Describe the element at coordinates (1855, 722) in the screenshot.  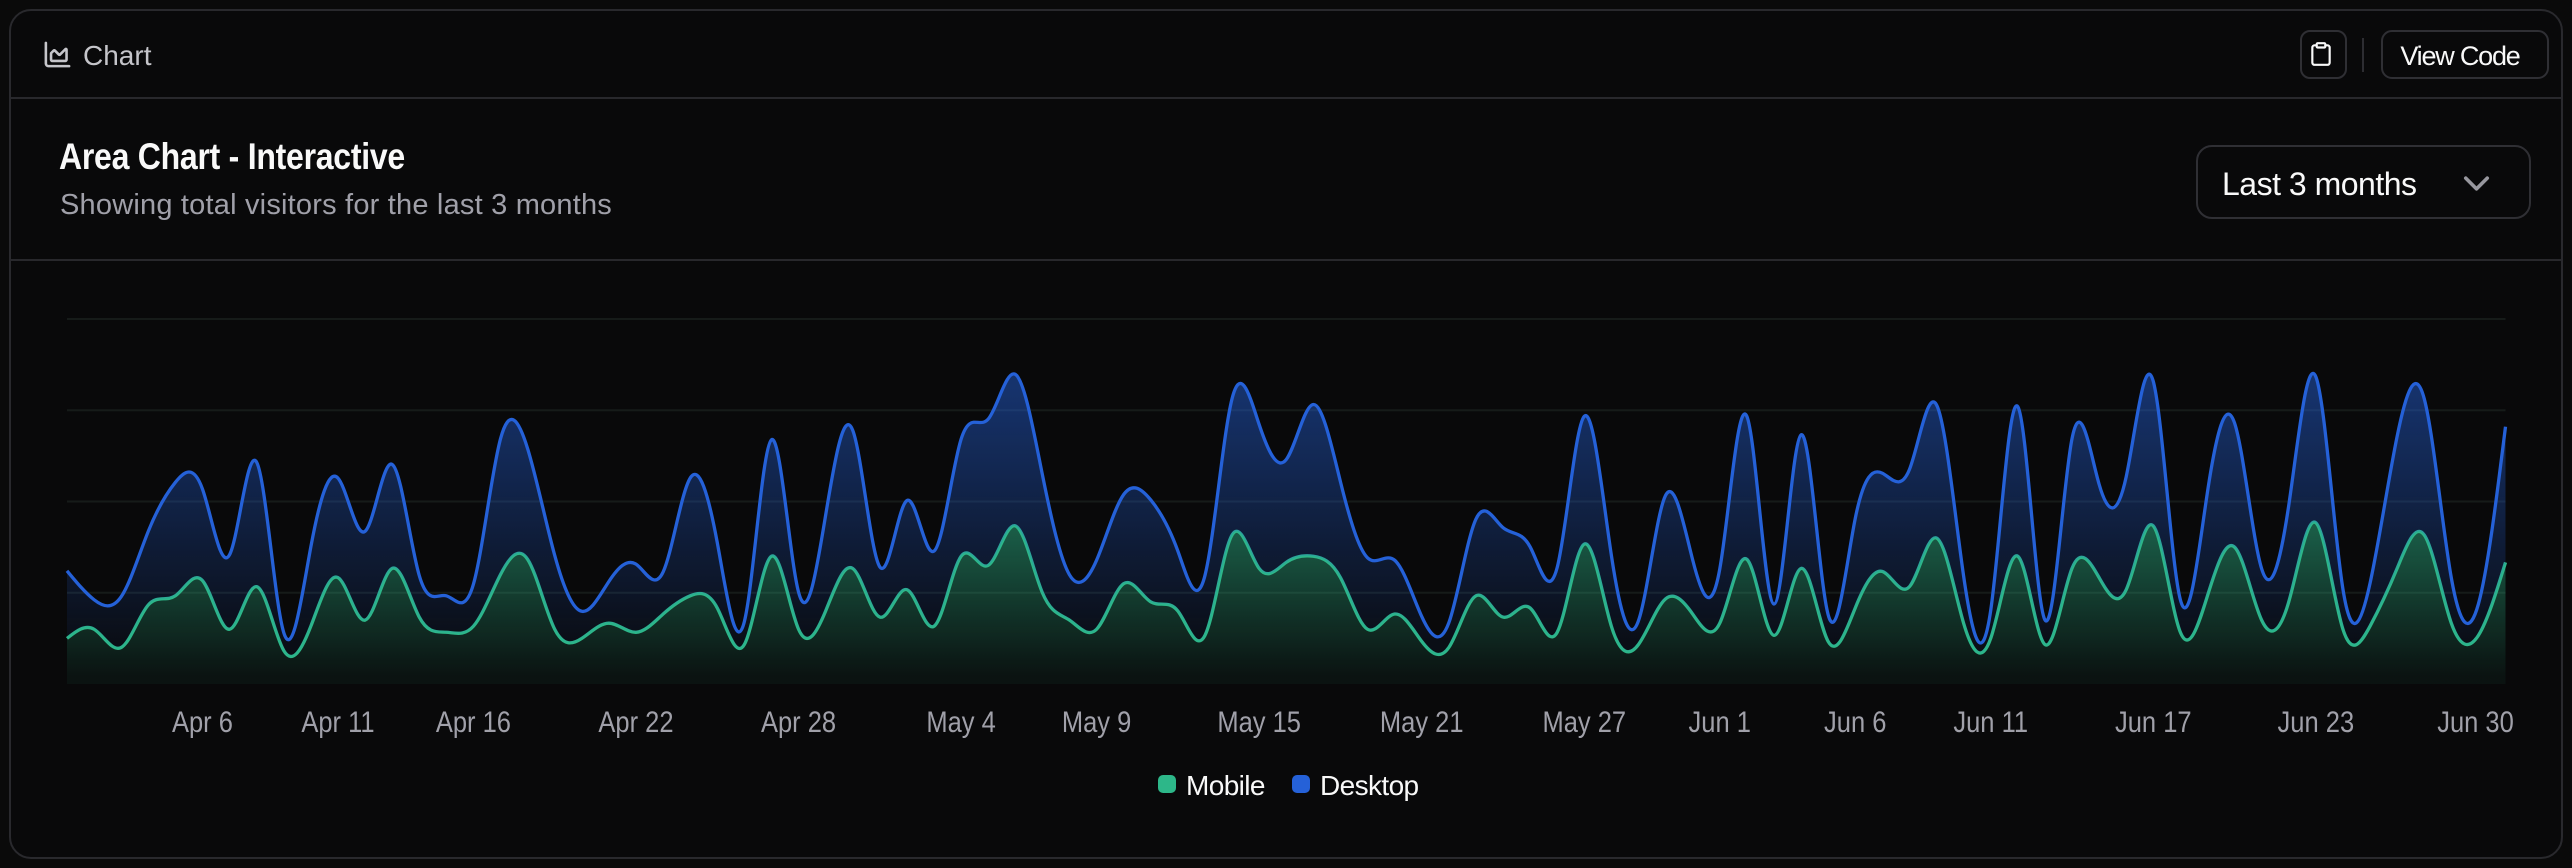
I see `svg-text: Jun 6` at that location.